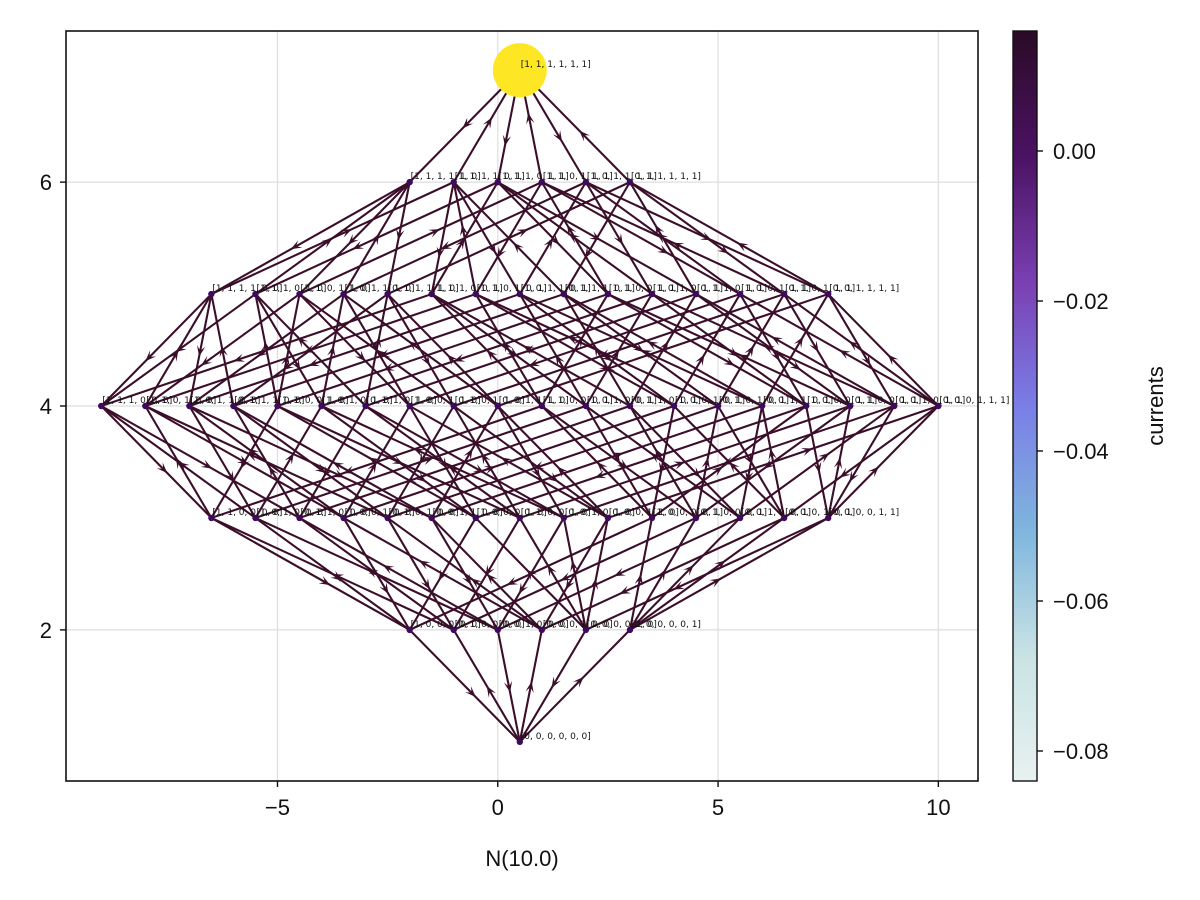 The width and height of the screenshot is (1200, 900). Describe the element at coordinates (666, 625) in the screenshot. I see `node-label: [0, 0, 0, 0, 0, 1]` at that location.